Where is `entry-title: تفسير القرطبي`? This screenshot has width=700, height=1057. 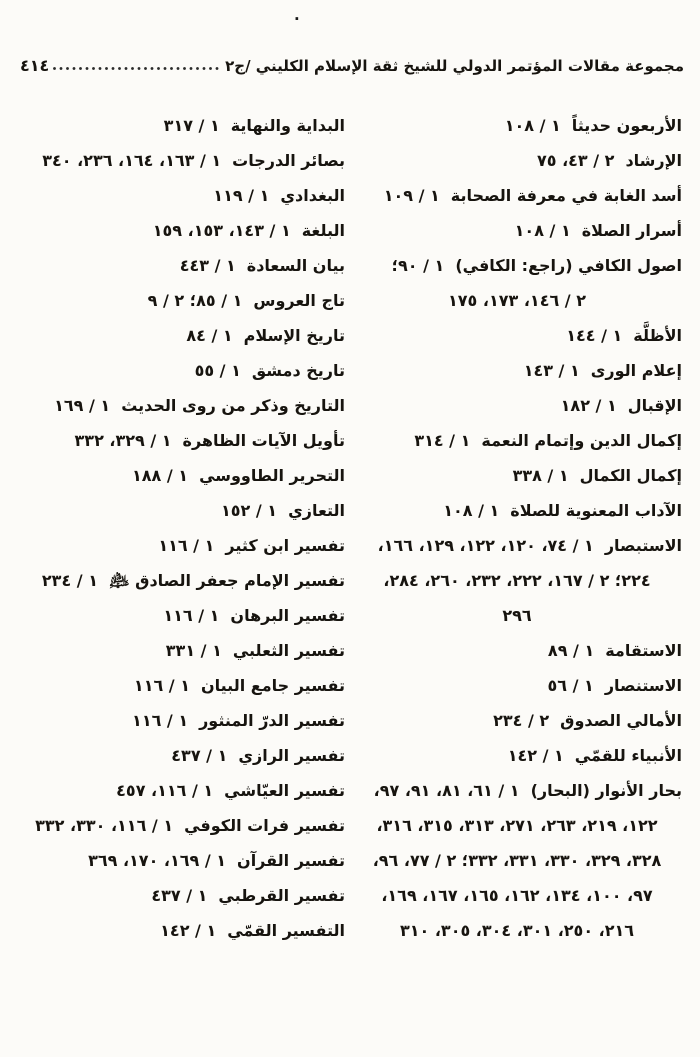
entry-title: تفسير القرطبي is located at coordinates (281, 895).